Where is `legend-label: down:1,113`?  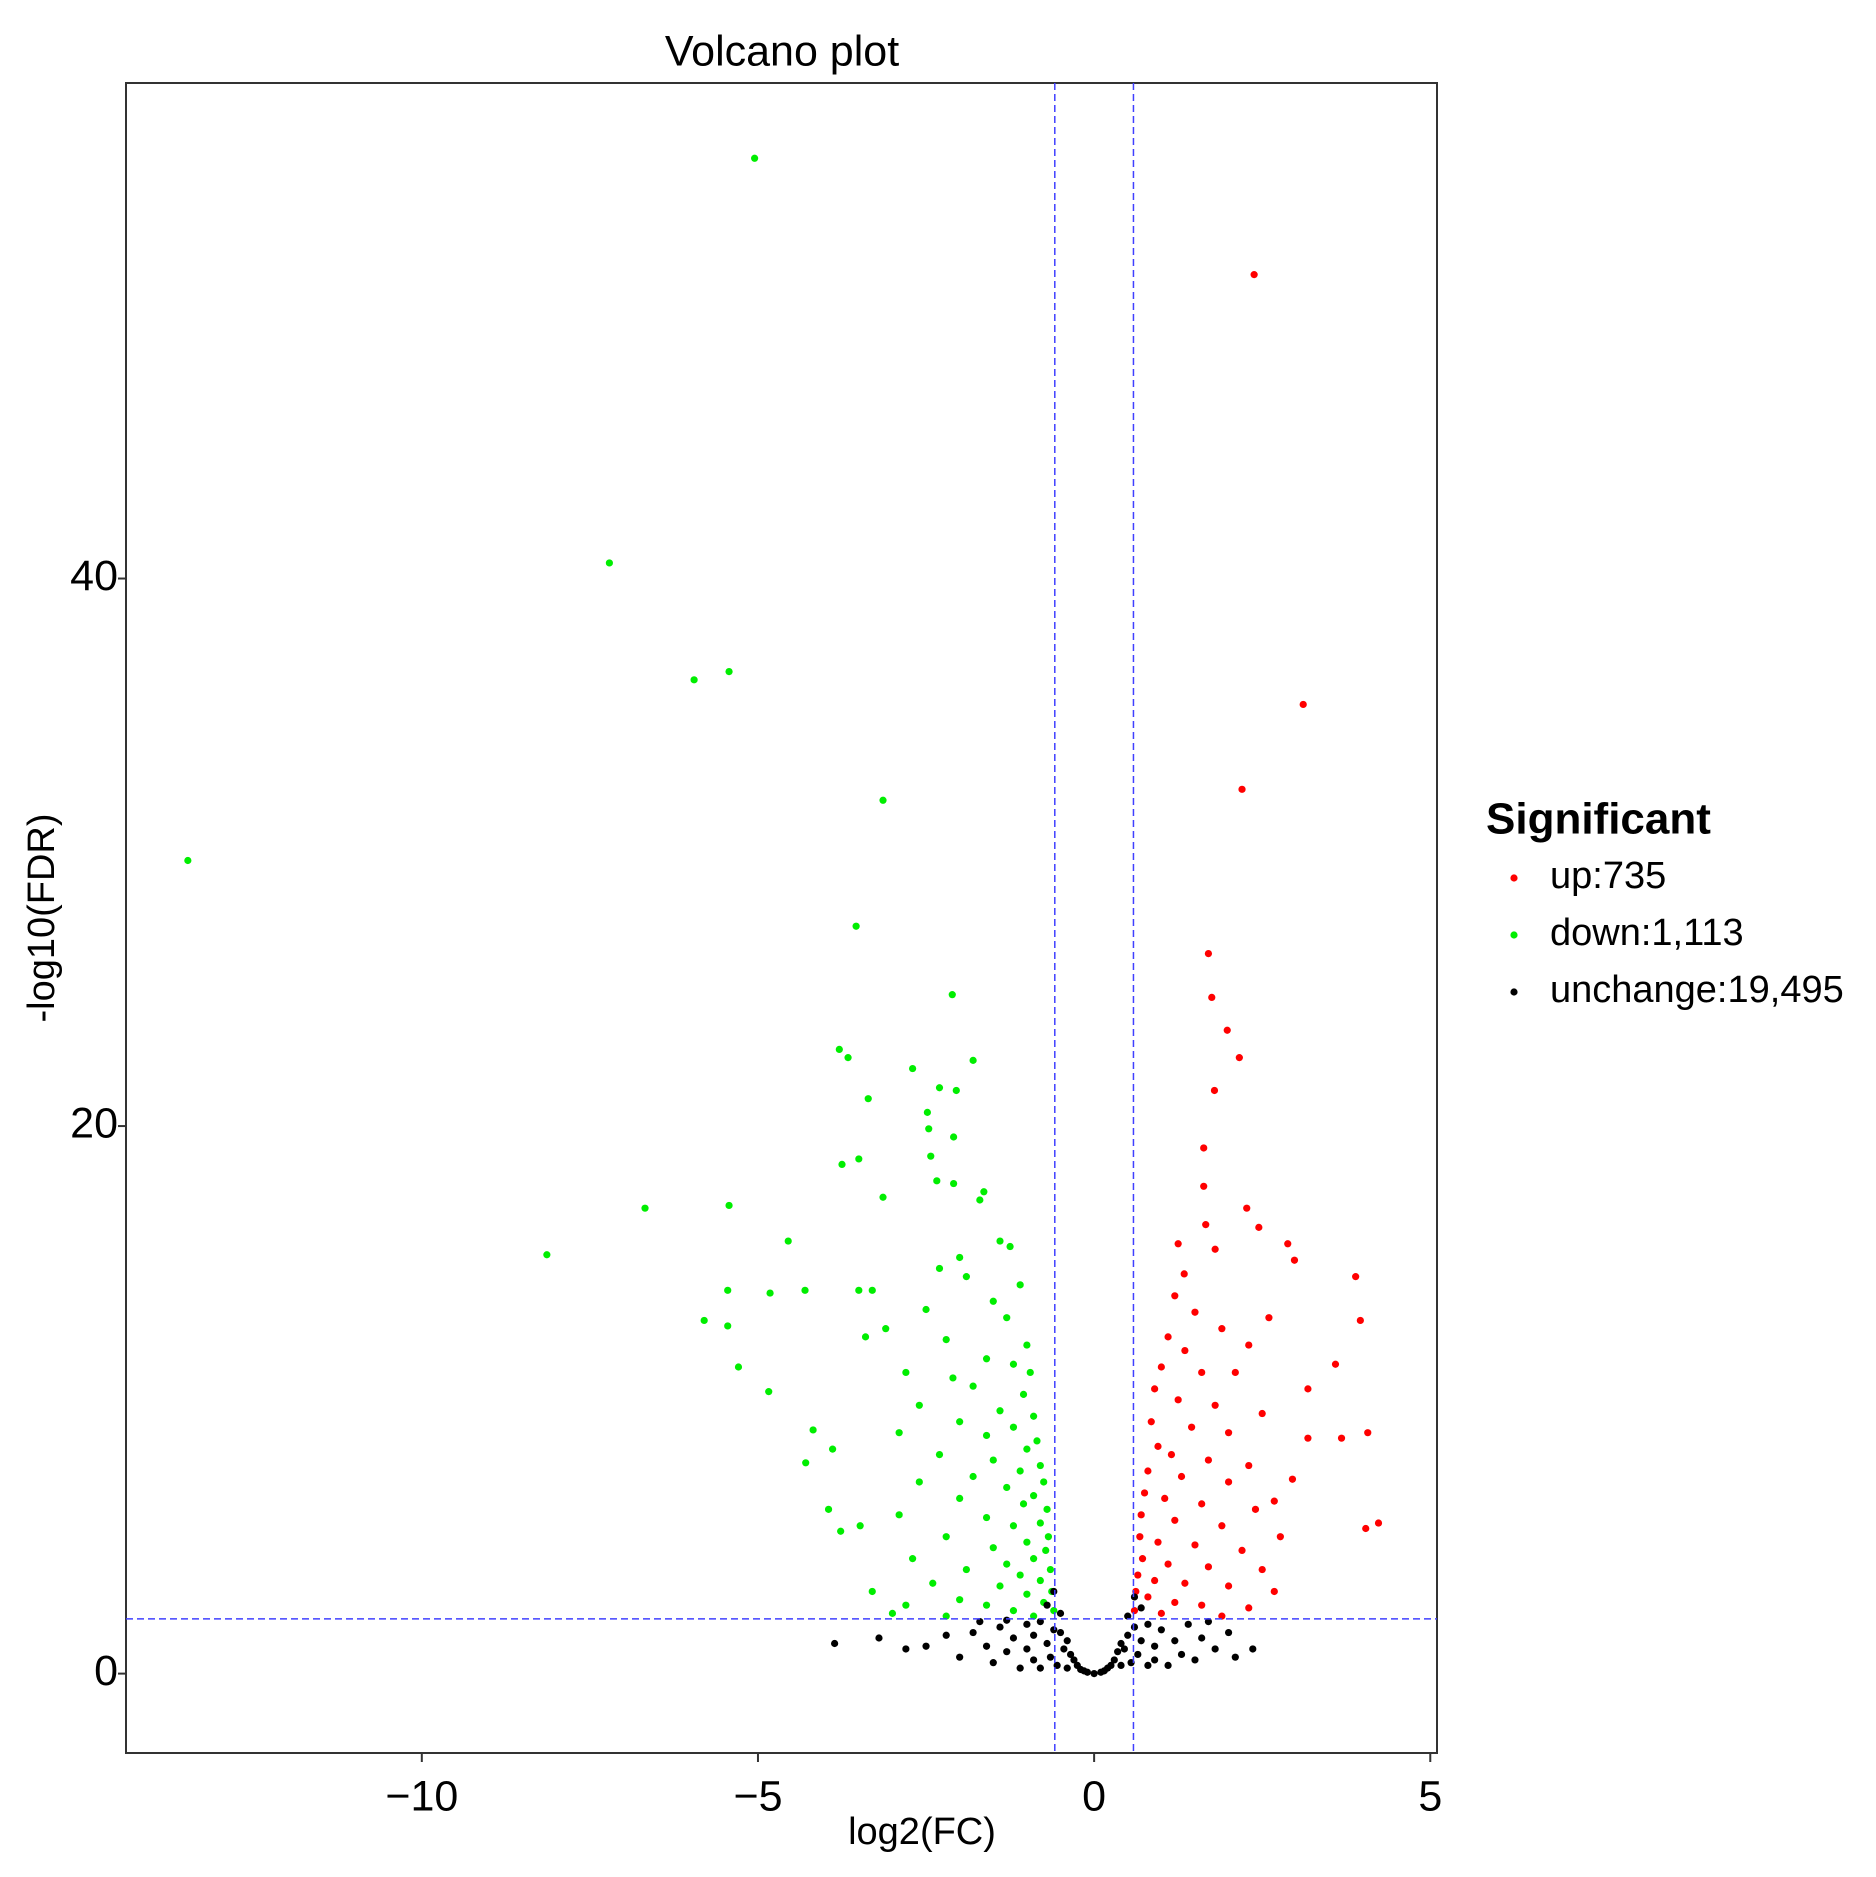 legend-label: down:1,113 is located at coordinates (1647, 933).